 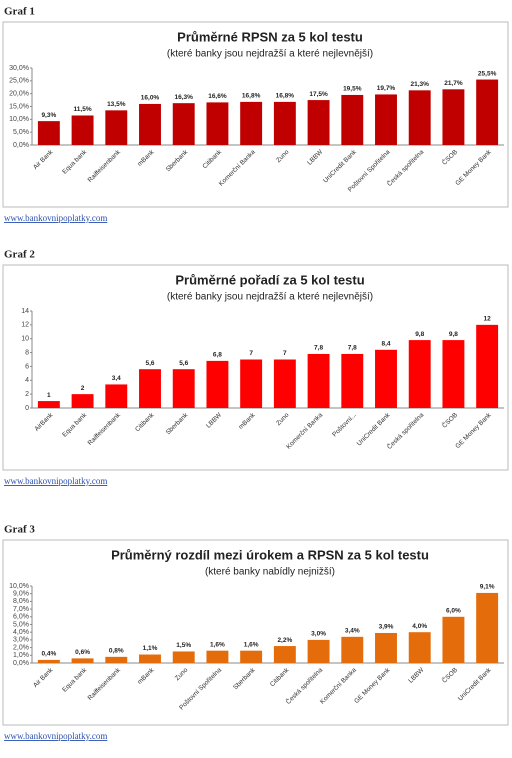 What do you see at coordinates (21, 655) in the screenshot?
I see `y-tick-label: 1,0%` at bounding box center [21, 655].